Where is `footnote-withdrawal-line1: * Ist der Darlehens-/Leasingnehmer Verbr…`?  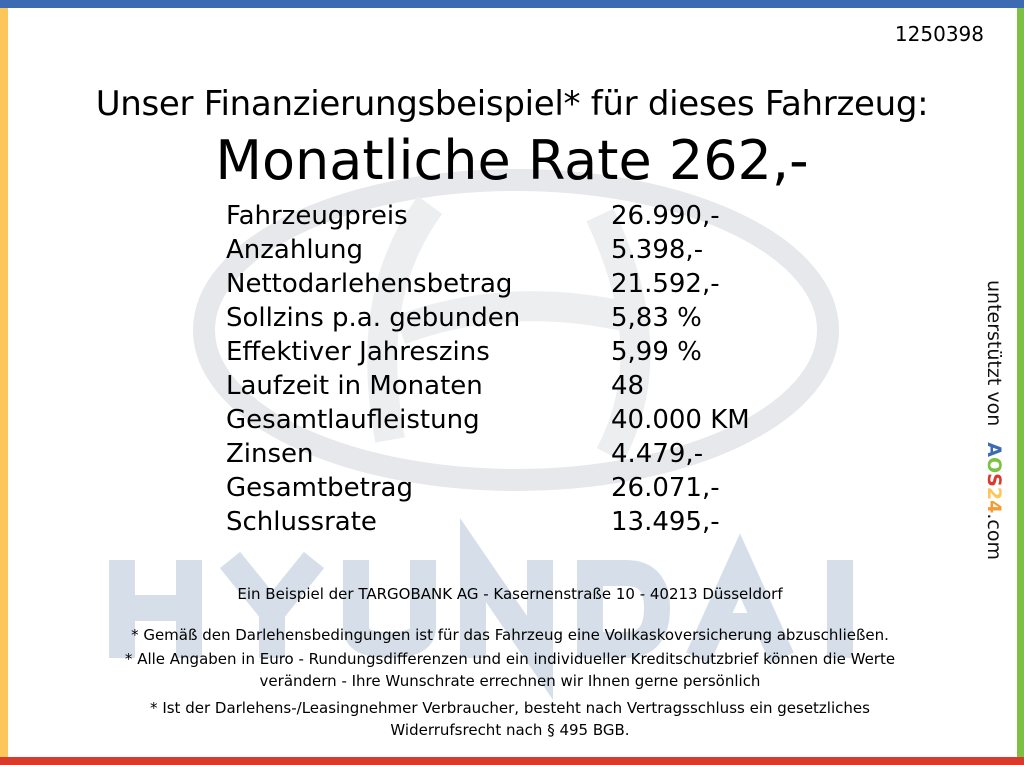
footnote-withdrawal-line1: * Ist der Darlehens-/Leasingnehmer Verbr… is located at coordinates (510, 708).